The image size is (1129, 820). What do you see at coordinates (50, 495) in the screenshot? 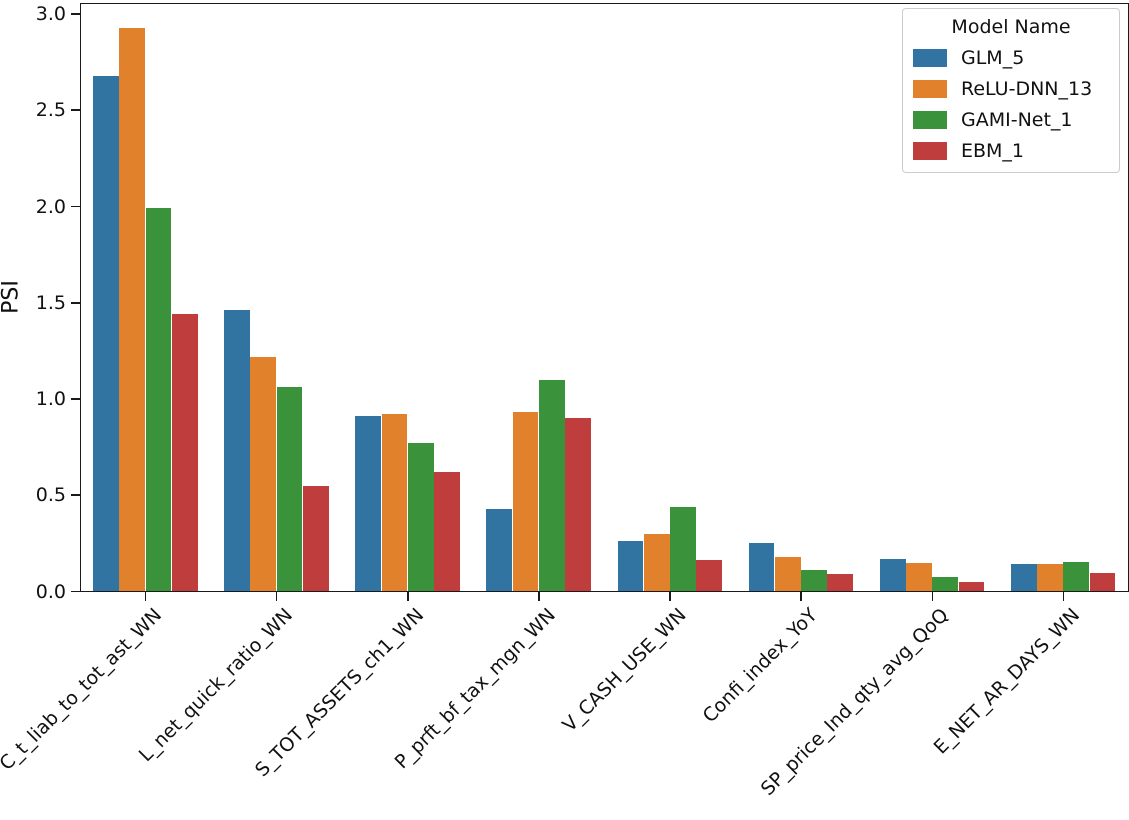
I see `y-tick-label: 0.5` at bounding box center [50, 495].